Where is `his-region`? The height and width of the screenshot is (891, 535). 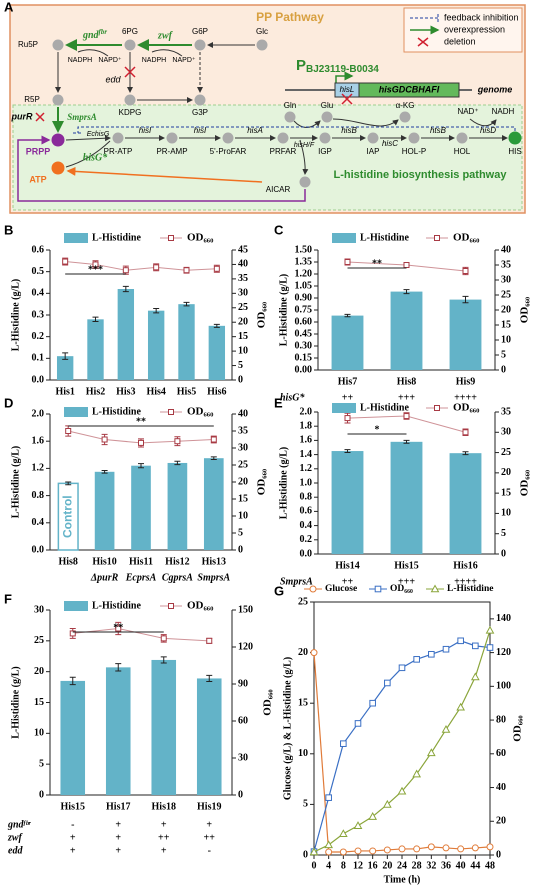 his-region is located at coordinates (267, 157).